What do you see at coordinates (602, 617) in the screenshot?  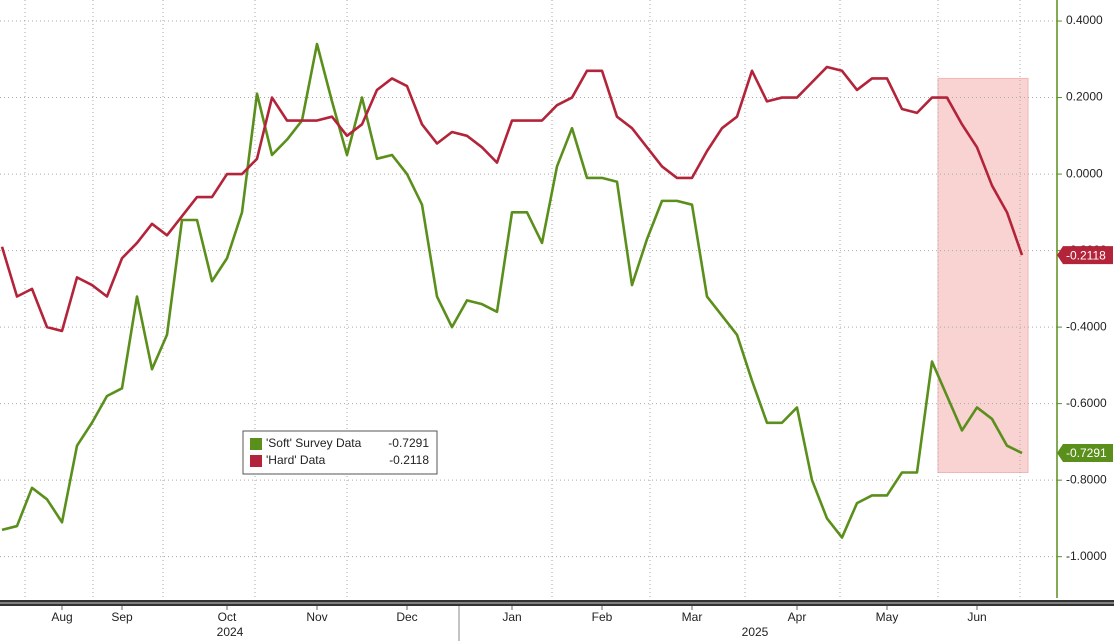 I see `x-tick-label: Feb` at bounding box center [602, 617].